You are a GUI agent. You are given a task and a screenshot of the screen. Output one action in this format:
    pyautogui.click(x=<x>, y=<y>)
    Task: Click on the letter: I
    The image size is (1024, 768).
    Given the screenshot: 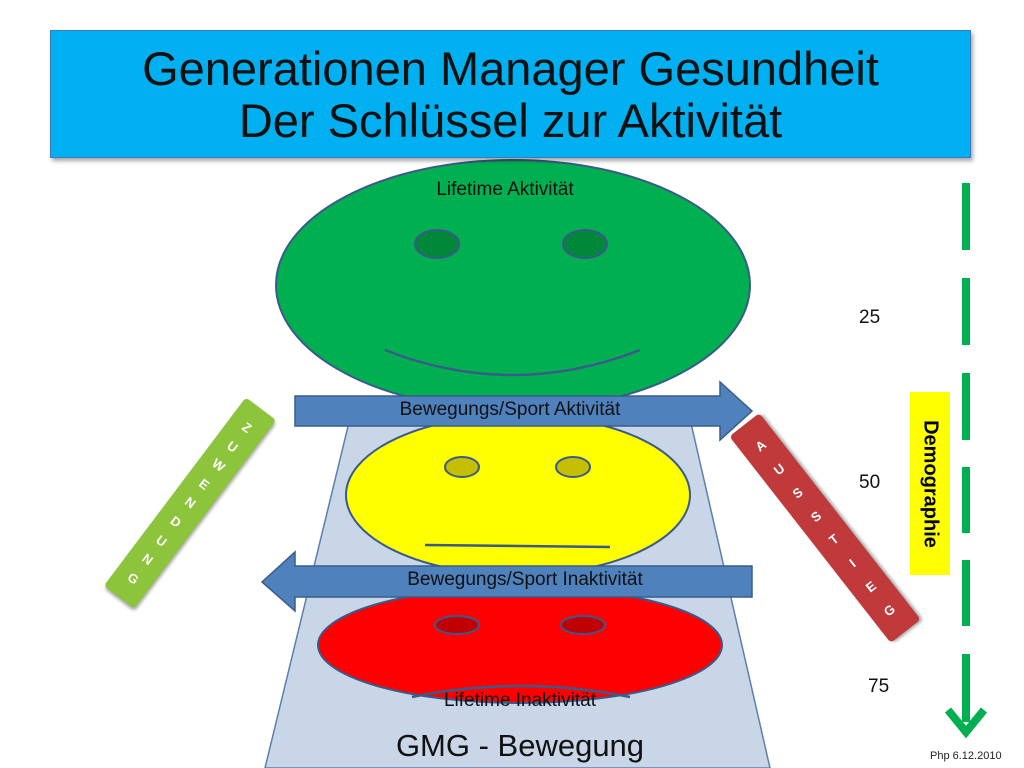 What is the action you would take?
    pyautogui.click(x=852, y=563)
    